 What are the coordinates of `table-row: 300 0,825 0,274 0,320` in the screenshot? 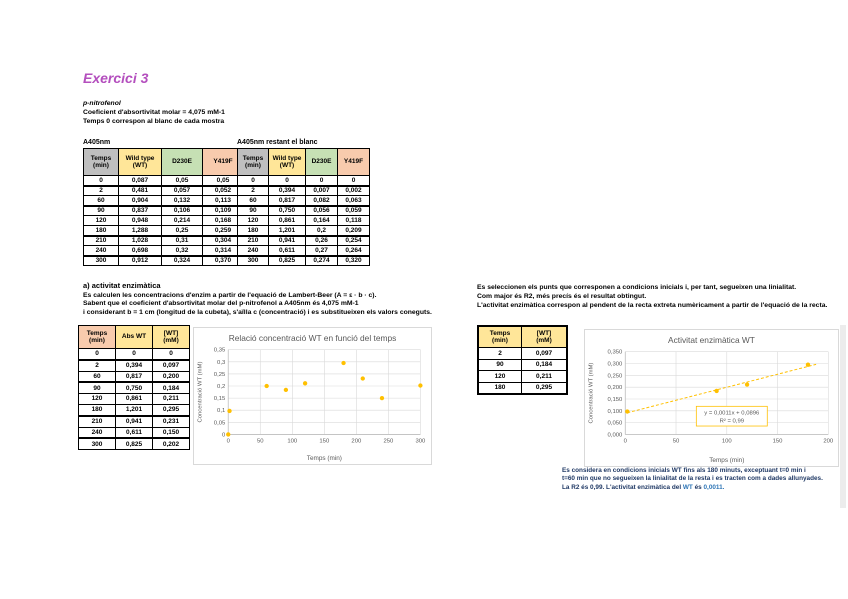 It's located at (303, 261).